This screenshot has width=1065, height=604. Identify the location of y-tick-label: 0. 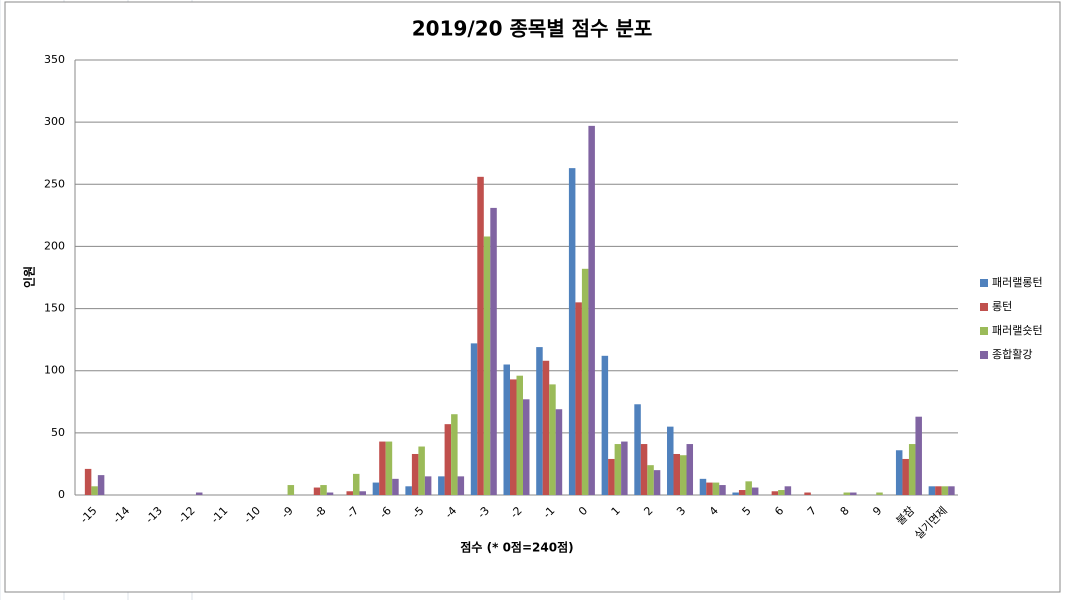
(61, 494).